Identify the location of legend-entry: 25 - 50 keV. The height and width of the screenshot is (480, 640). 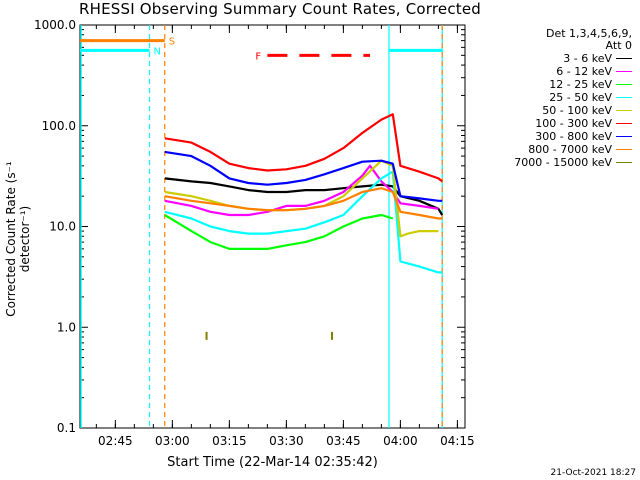
(557, 97).